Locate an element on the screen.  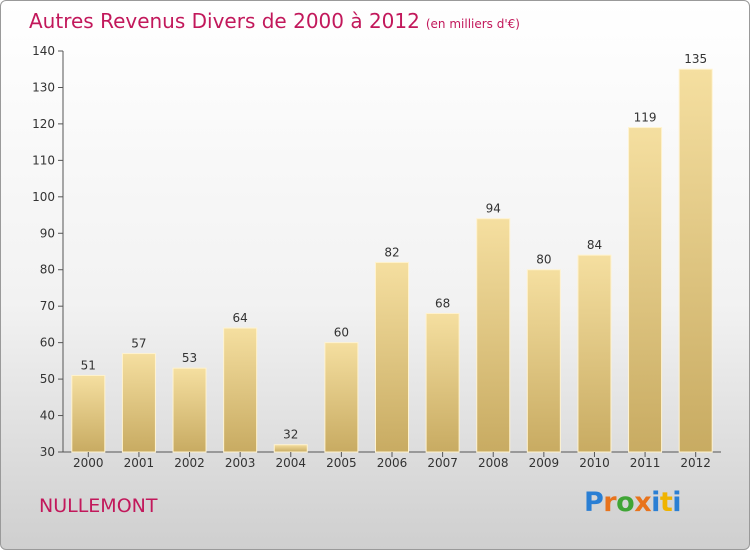
location-label: NULLEMONT is located at coordinates (98, 506).